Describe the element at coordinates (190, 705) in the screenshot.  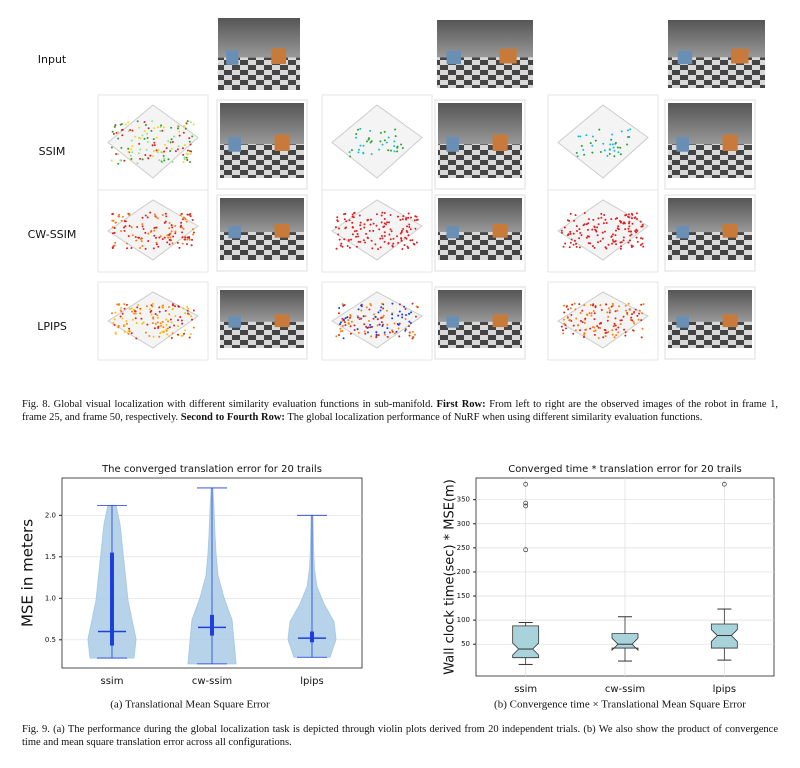
I see `chart-caption: (a) Translational Mean Square Error` at that location.